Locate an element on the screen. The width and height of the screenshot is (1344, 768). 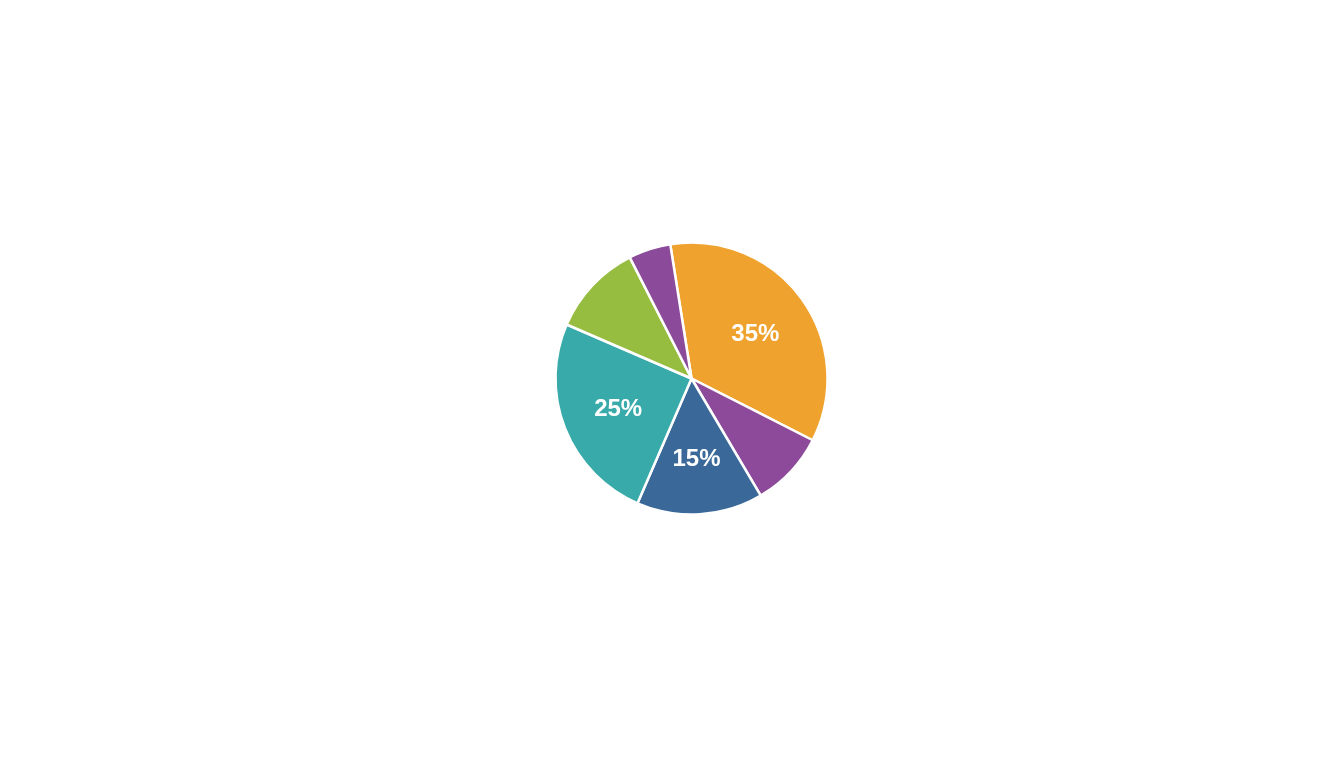
data-label: 25% is located at coordinates (618, 408).